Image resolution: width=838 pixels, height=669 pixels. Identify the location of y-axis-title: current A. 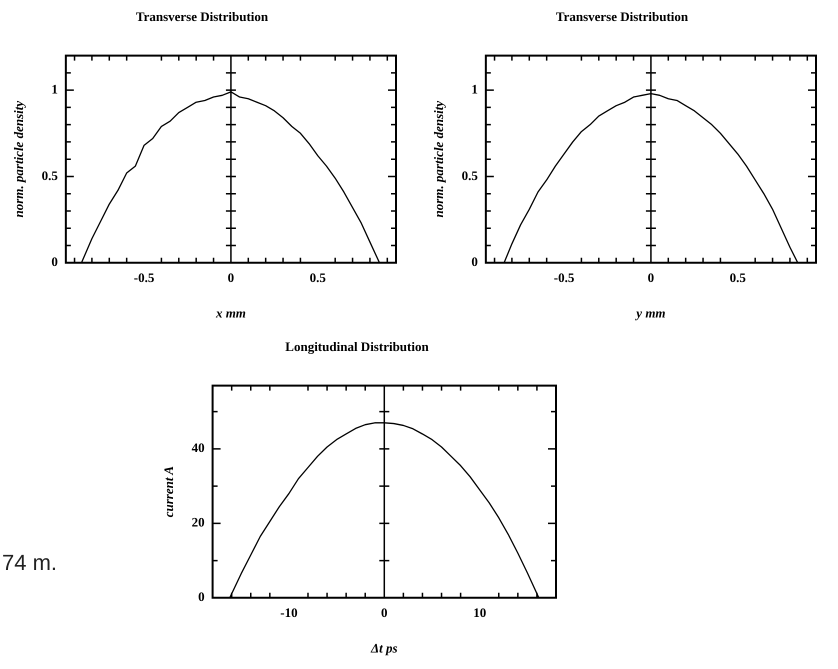
(168, 492).